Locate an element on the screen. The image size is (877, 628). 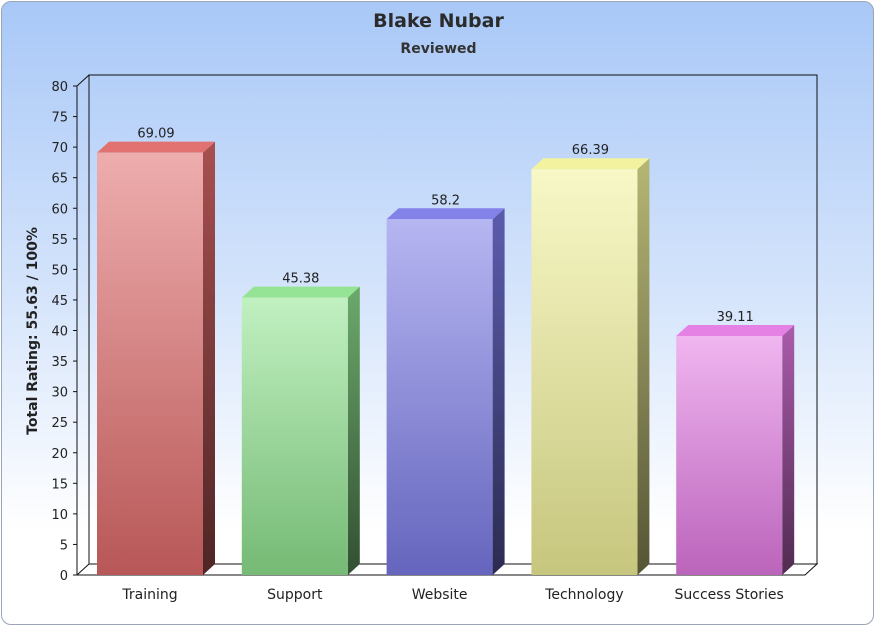
y-tick-label: 40 is located at coordinates (59, 332).